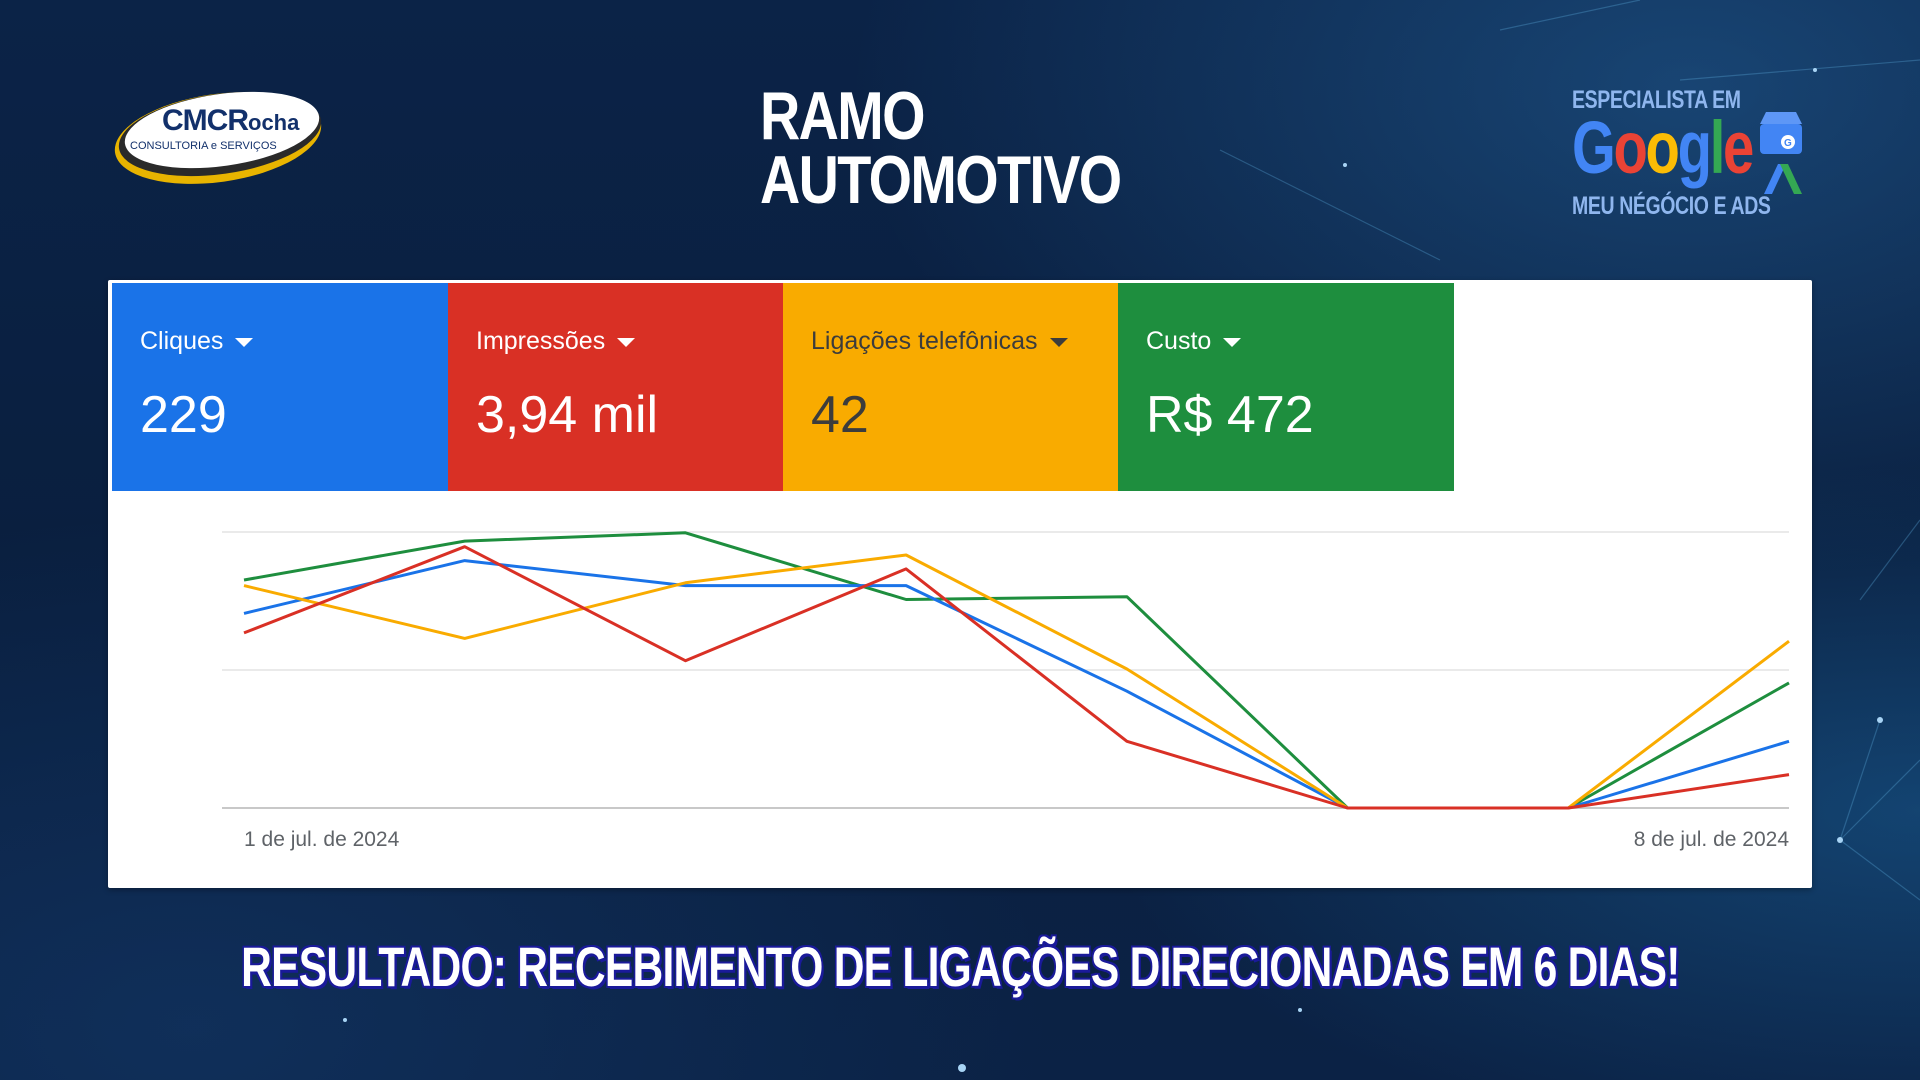 This screenshot has width=1920, height=1080. What do you see at coordinates (1656, 100) in the screenshot?
I see `badge-top-text: ESPECIALISTA EM` at bounding box center [1656, 100].